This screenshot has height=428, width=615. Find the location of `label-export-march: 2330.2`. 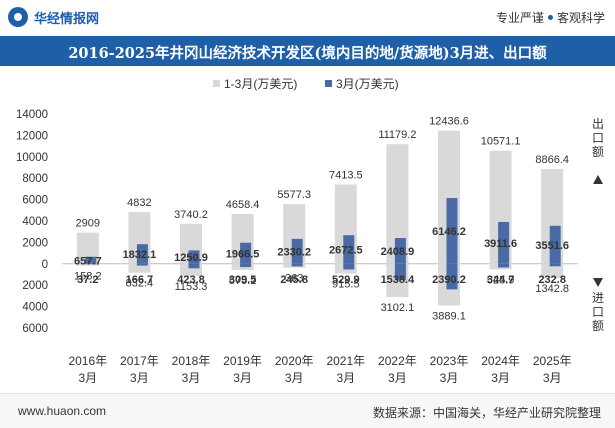

label-export-march: 2330.2 is located at coordinates (294, 252).